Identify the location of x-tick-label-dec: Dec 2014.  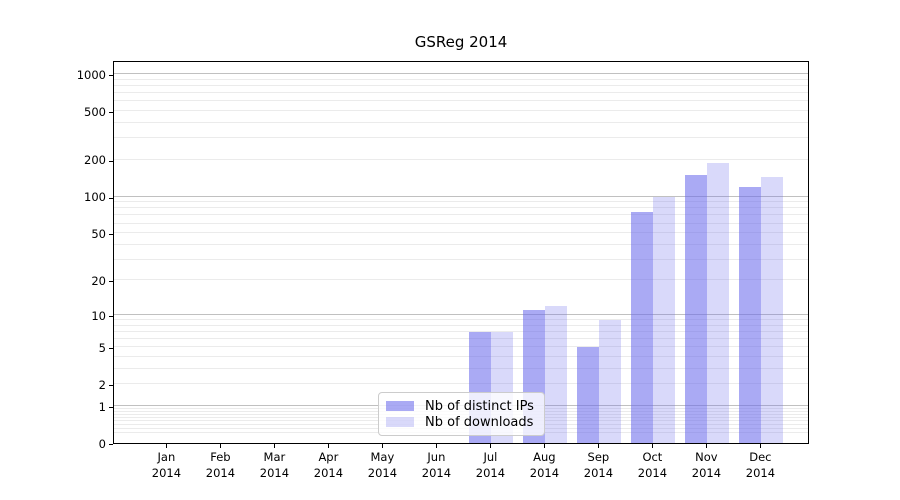
(760, 465).